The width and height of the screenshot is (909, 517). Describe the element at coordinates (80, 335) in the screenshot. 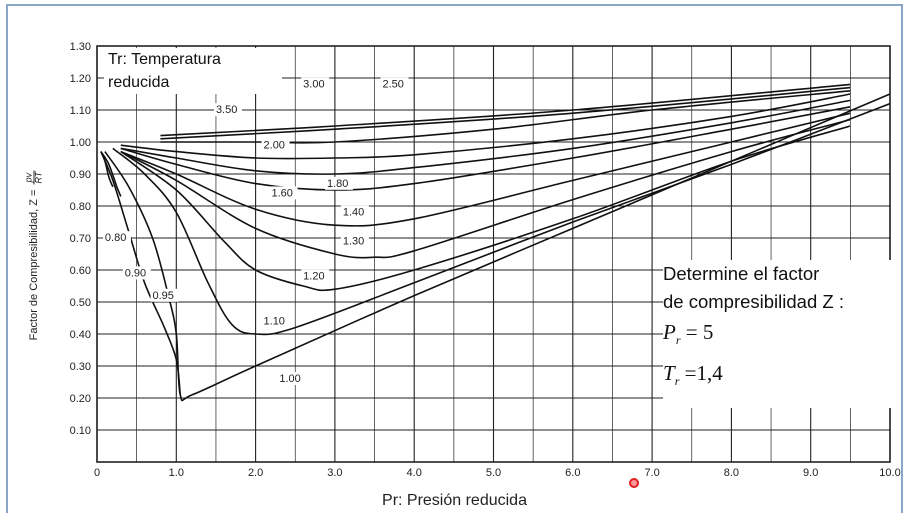

I see `y-tick-label: 0.40` at that location.